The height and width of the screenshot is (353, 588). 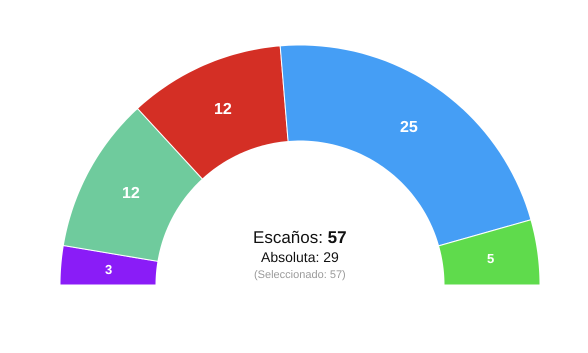 What do you see at coordinates (409, 127) in the screenshot?
I see `data-label: 25` at bounding box center [409, 127].